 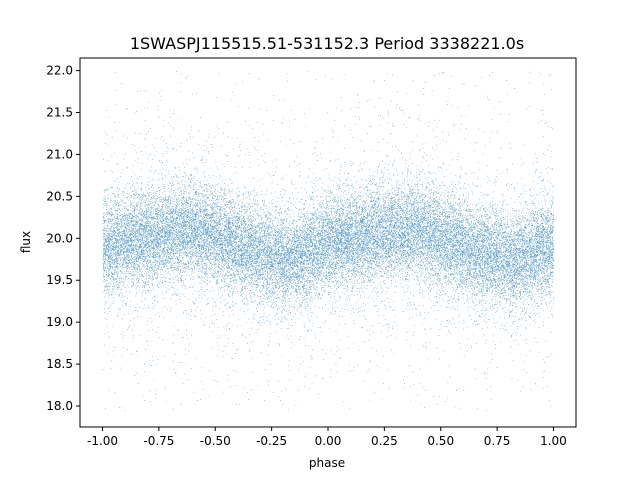 I want to click on y-tick-label: 19.0, so click(x=59, y=322).